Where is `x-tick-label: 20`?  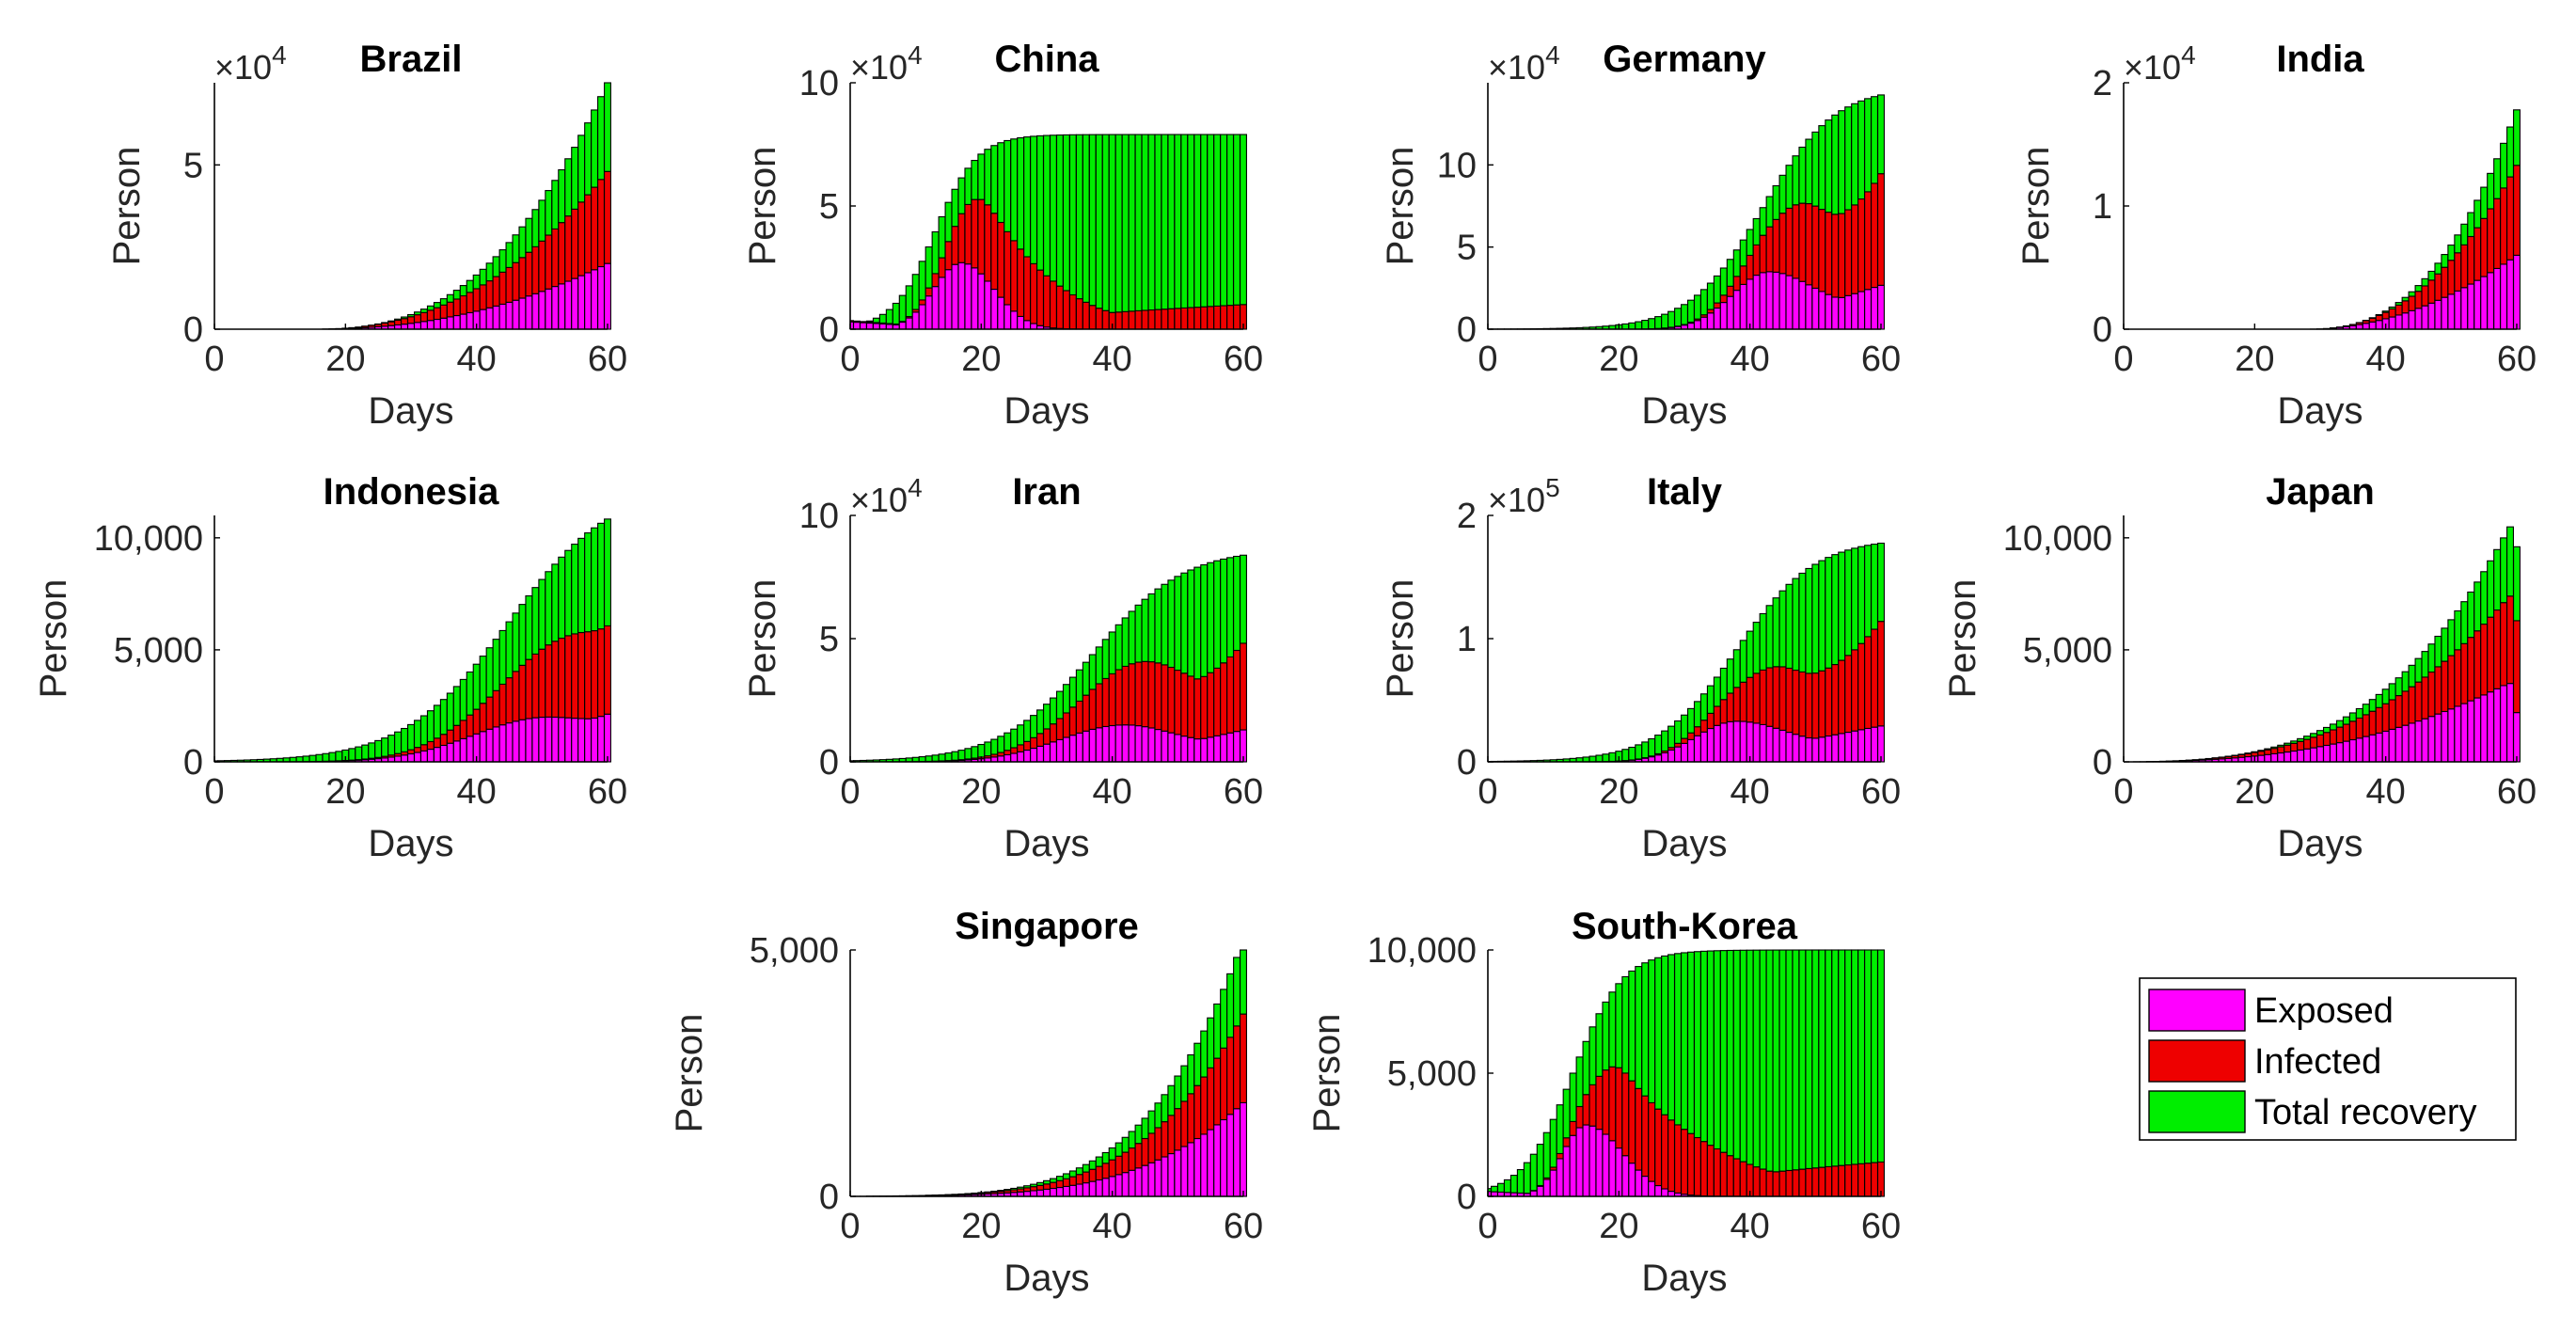
x-tick-label: 20 is located at coordinates (981, 359).